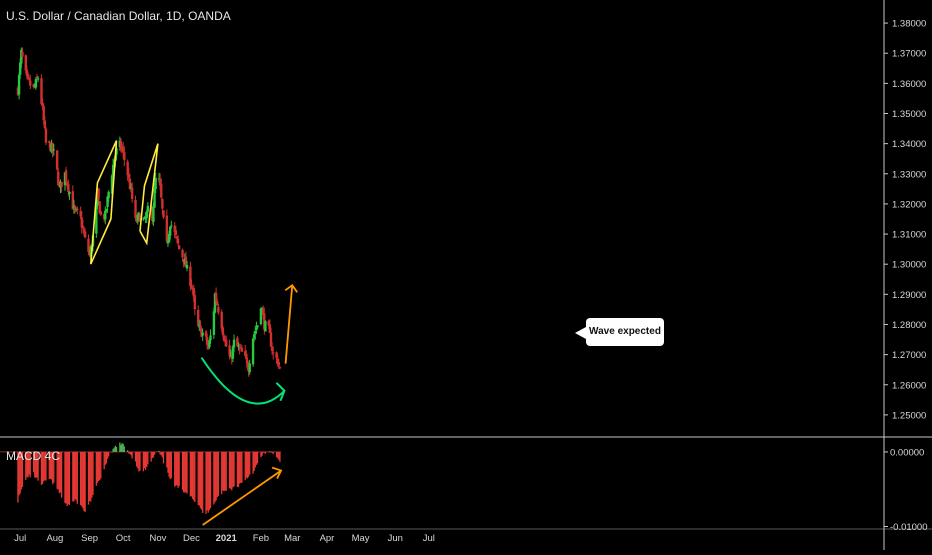 This screenshot has height=555, width=932. Describe the element at coordinates (619, 332) in the screenshot. I see `wave-expected-callout: Wave expected` at that location.